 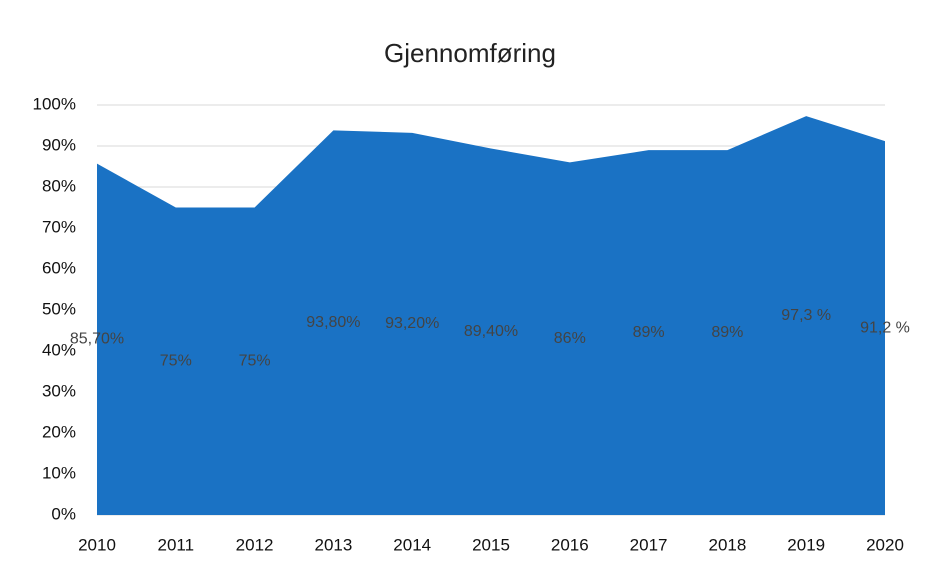 What do you see at coordinates (59, 144) in the screenshot?
I see `y-tick-label: 90%` at bounding box center [59, 144].